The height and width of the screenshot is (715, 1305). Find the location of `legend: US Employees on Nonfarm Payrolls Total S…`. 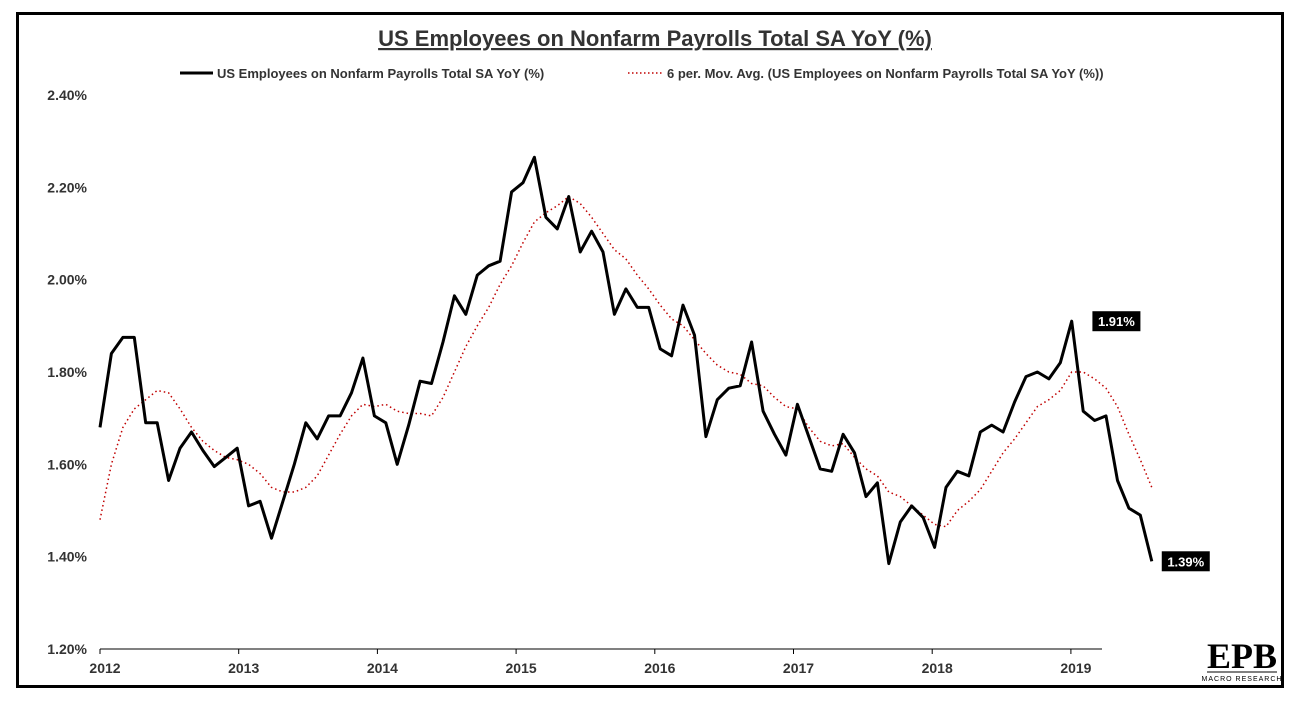

legend: US Employees on Nonfarm Payrolls Total S… is located at coordinates (642, 73).